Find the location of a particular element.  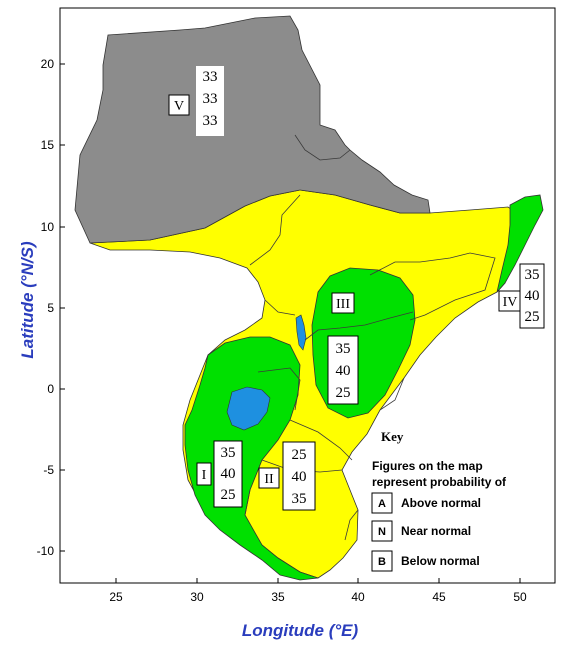

y-tick-label: 5 is located at coordinates (50, 308).